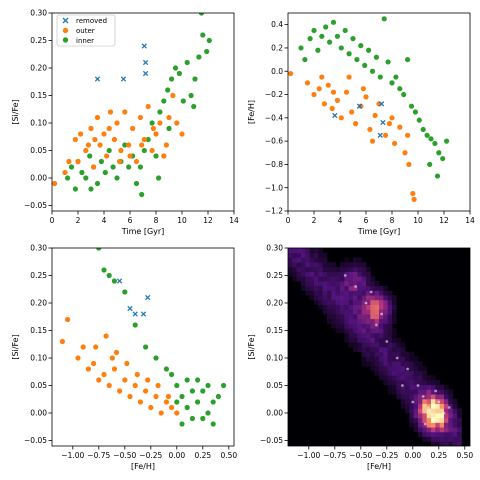 The image size is (480, 480). What do you see at coordinates (274, 164) in the screenshot?
I see `y-tick-label: −0.8` at bounding box center [274, 164].